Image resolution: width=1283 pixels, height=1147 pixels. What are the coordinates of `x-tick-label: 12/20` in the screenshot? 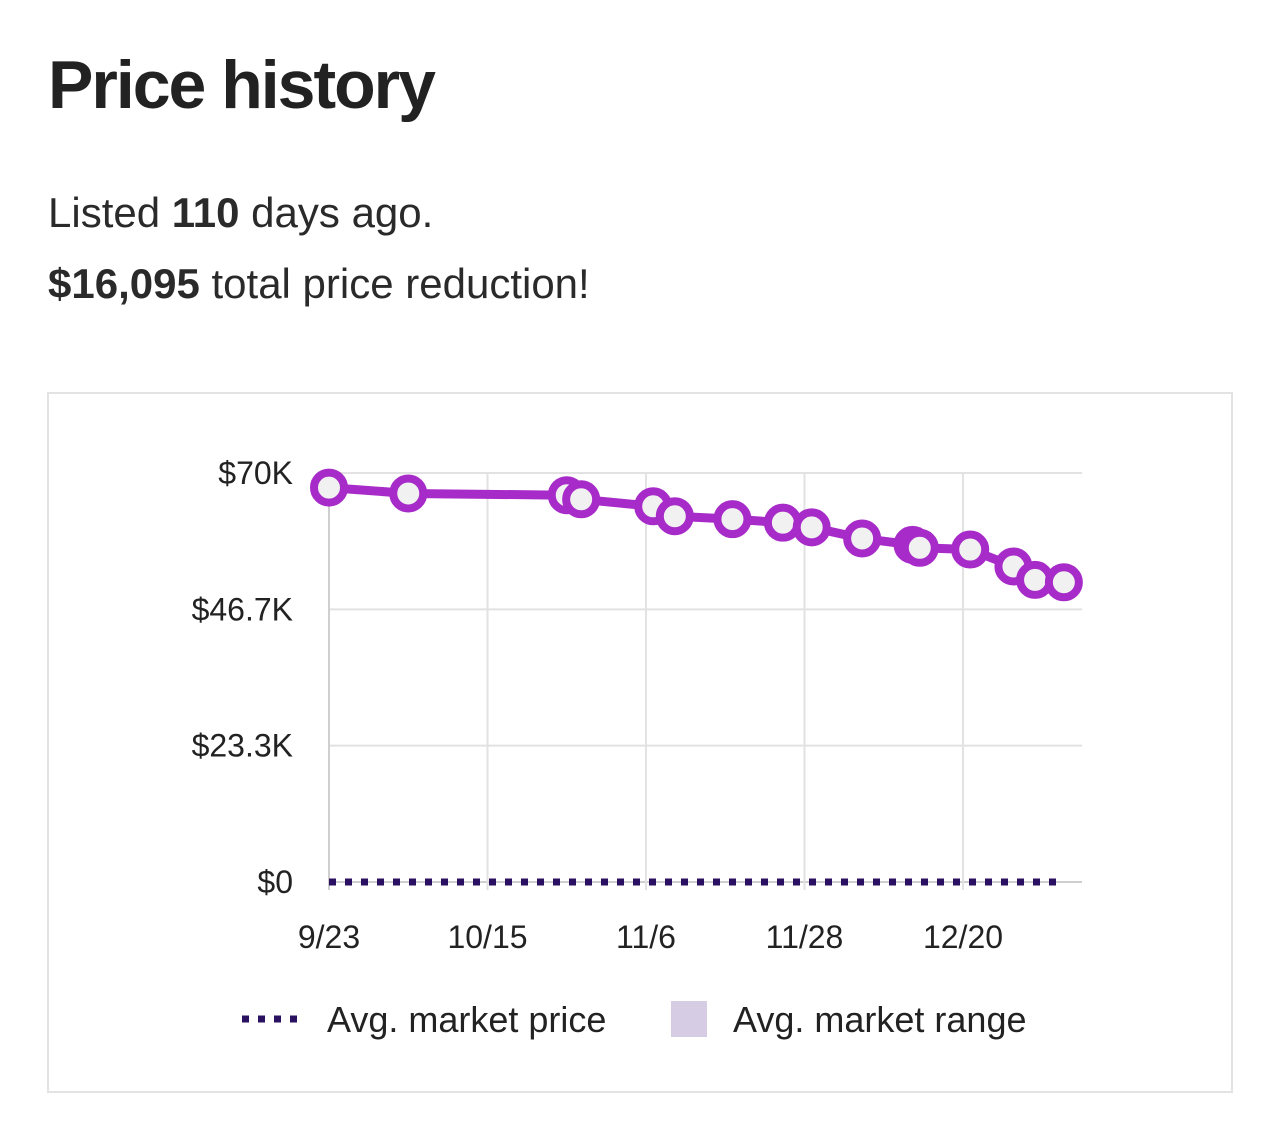 It's located at (963, 937).